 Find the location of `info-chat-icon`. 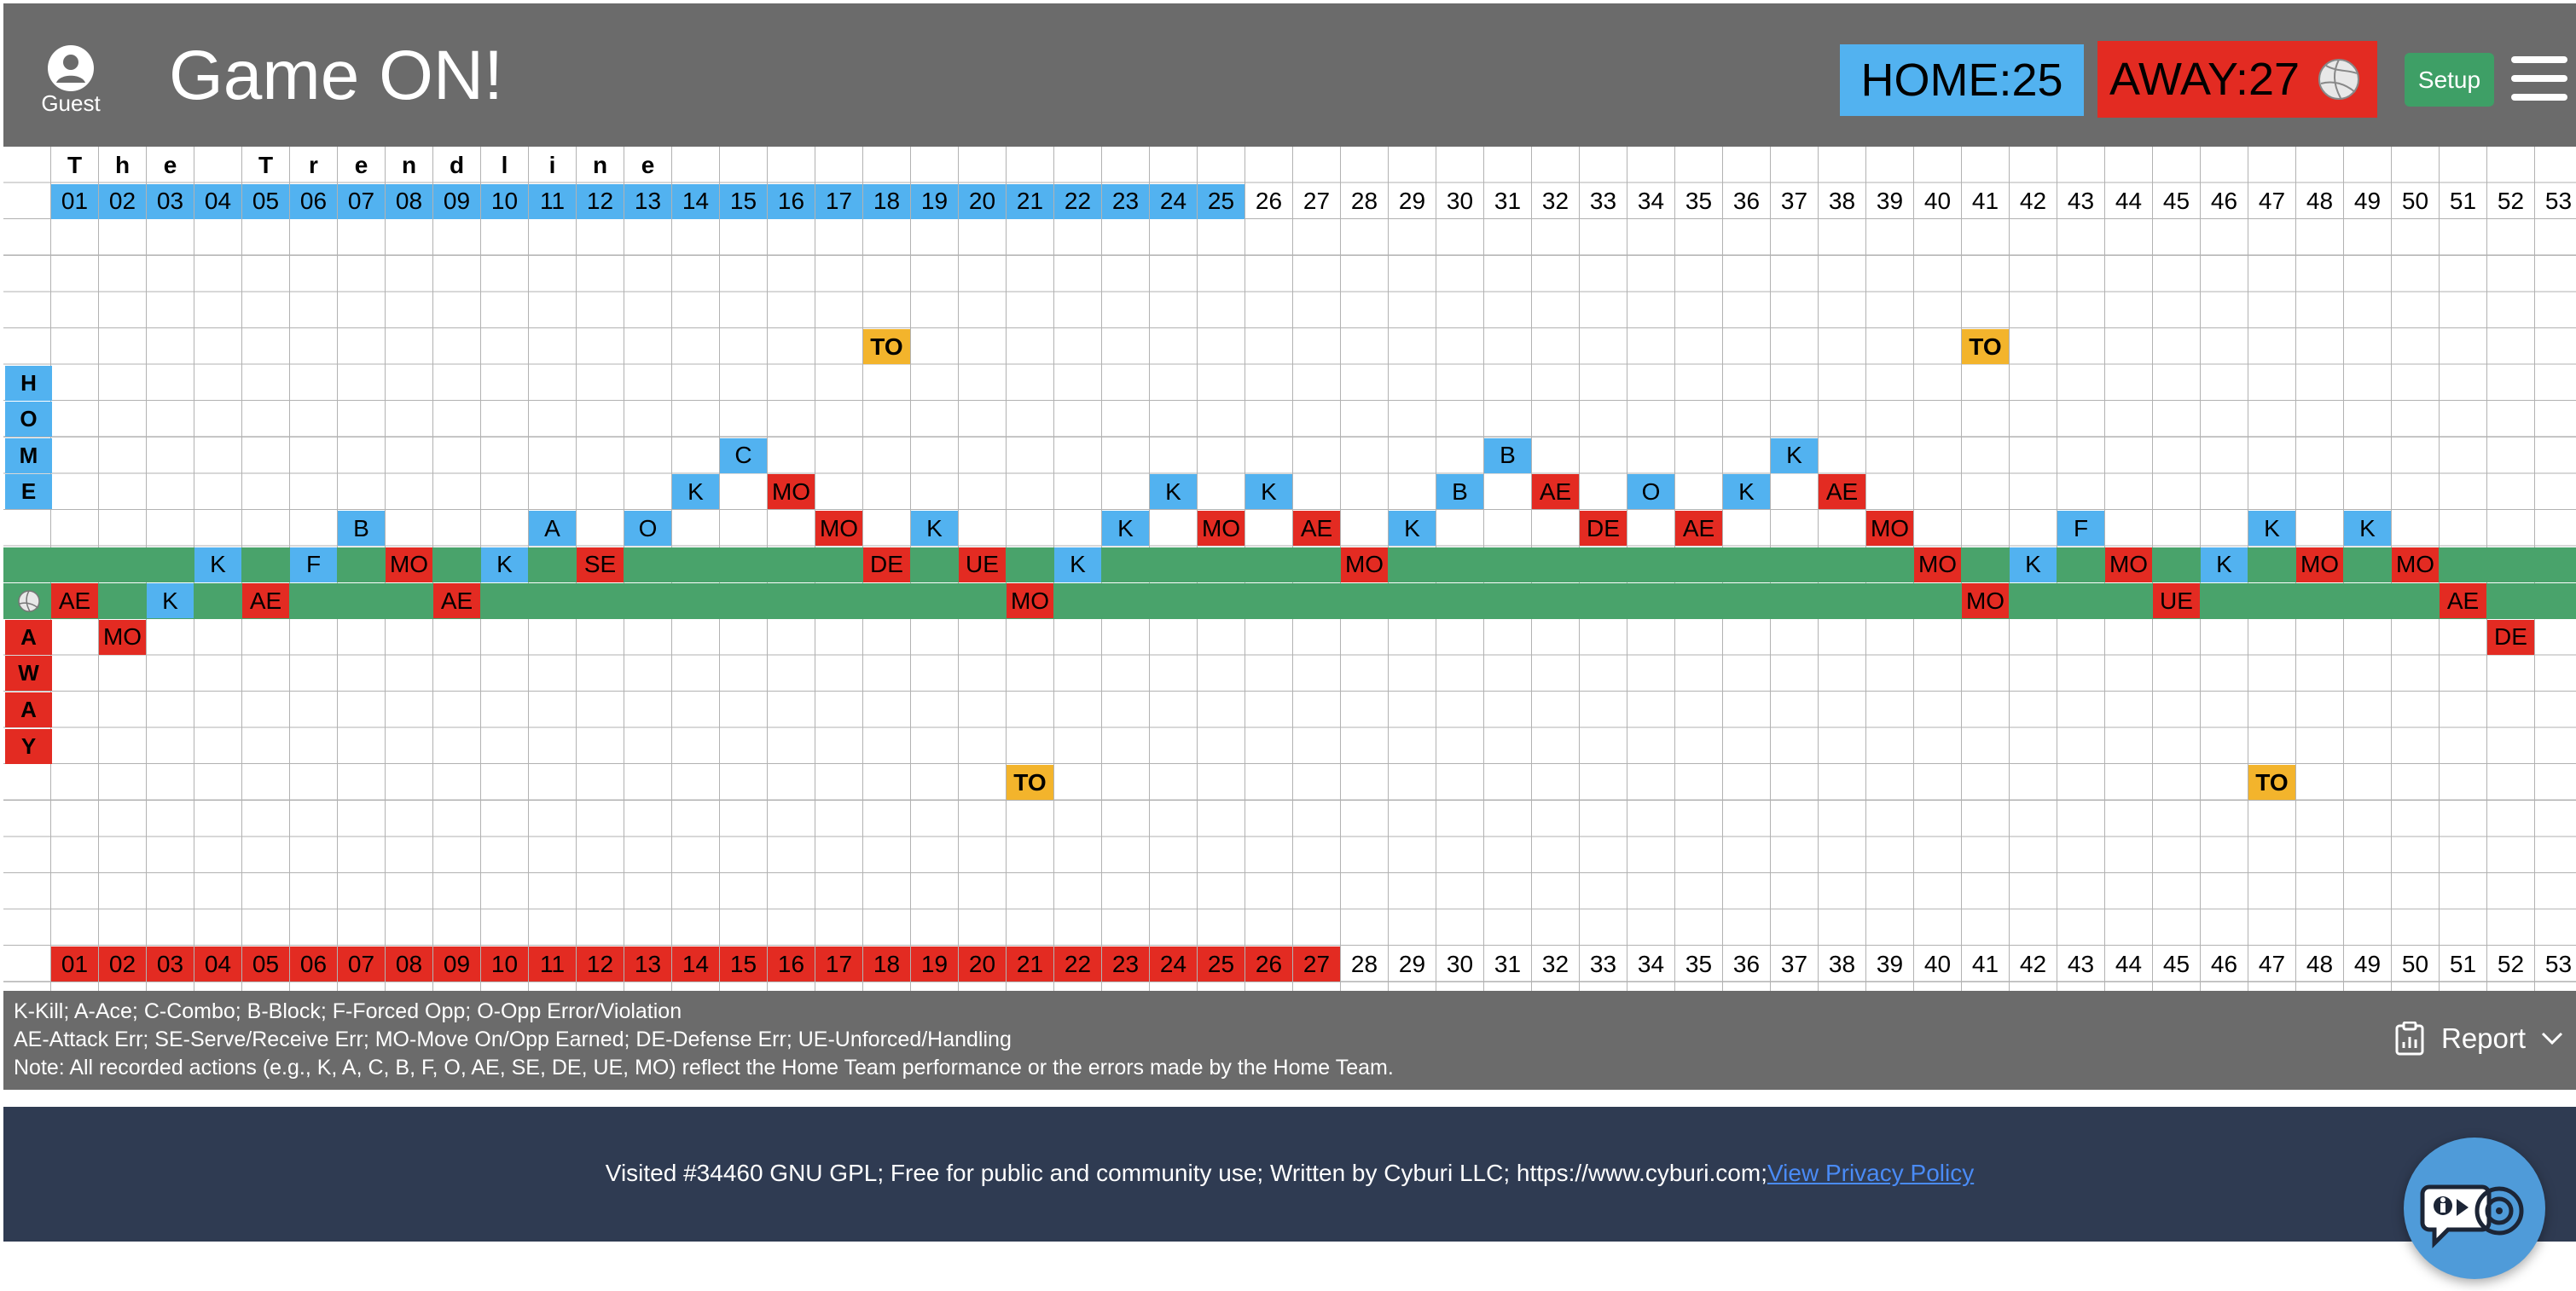

info-chat-icon is located at coordinates (2472, 1216).